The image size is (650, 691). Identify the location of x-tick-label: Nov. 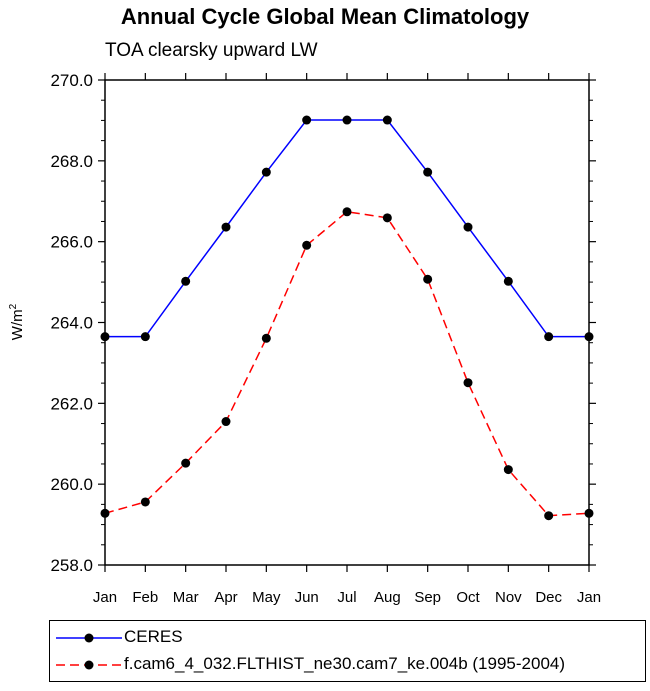
(508, 597).